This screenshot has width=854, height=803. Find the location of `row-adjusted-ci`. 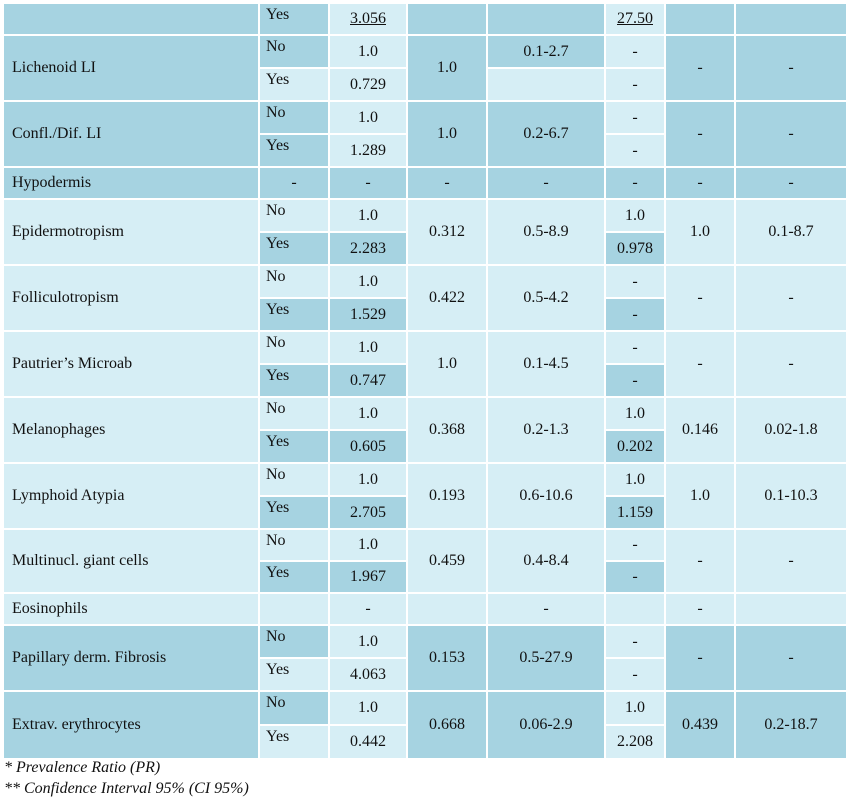

row-adjusted-ci is located at coordinates (791, 19).